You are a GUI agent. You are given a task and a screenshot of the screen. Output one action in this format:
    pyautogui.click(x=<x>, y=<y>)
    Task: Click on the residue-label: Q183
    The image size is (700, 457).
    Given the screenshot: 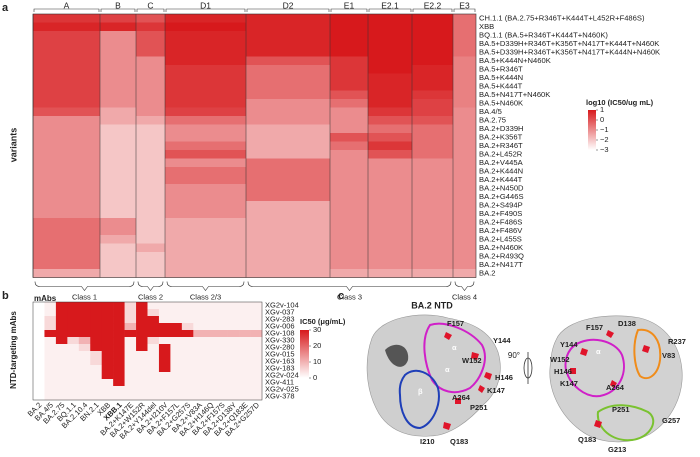 What is the action you would take?
    pyautogui.click(x=587, y=439)
    